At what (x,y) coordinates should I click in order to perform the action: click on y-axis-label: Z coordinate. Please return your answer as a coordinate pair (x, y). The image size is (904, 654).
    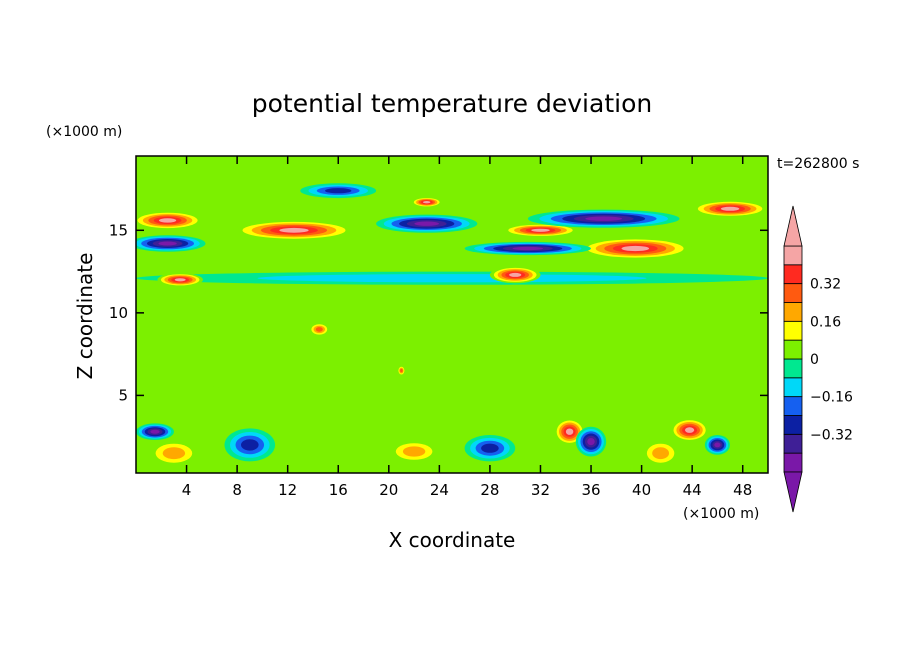
    Looking at the image, I should click on (85, 316).